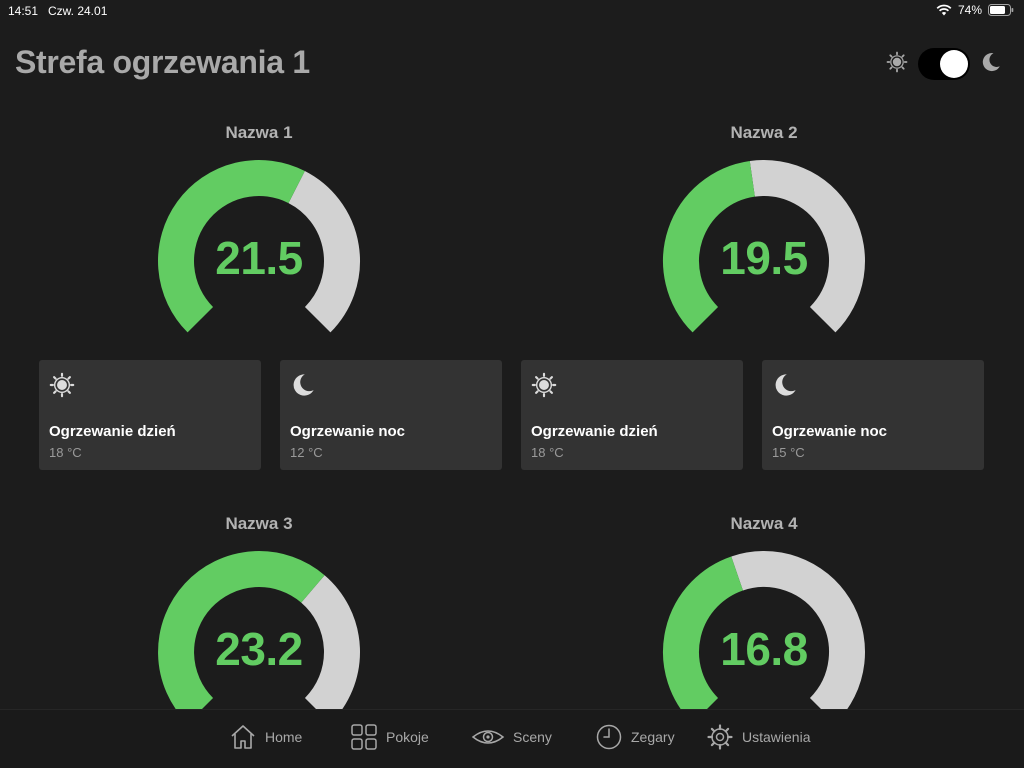 The image size is (1024, 768). Describe the element at coordinates (78, 11) in the screenshot. I see `status-date: Czw. 24.01` at that location.